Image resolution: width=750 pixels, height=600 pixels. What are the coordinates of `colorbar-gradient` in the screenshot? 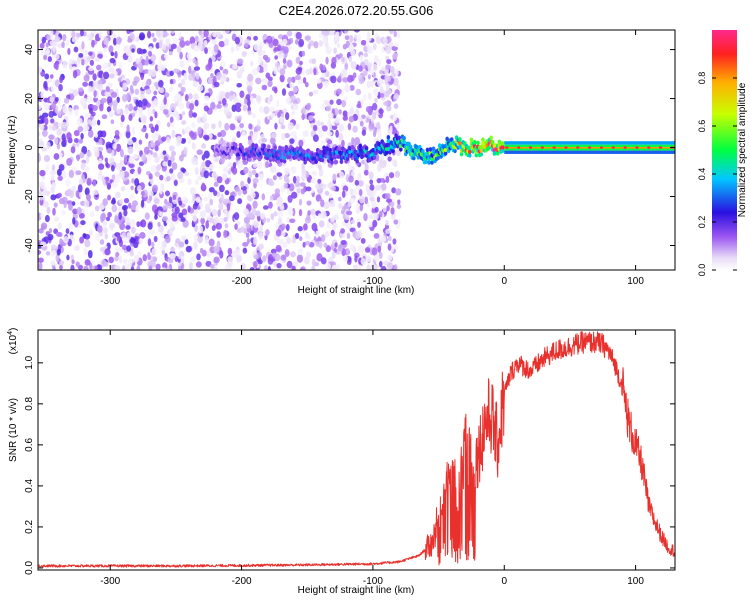 It's located at (724, 150).